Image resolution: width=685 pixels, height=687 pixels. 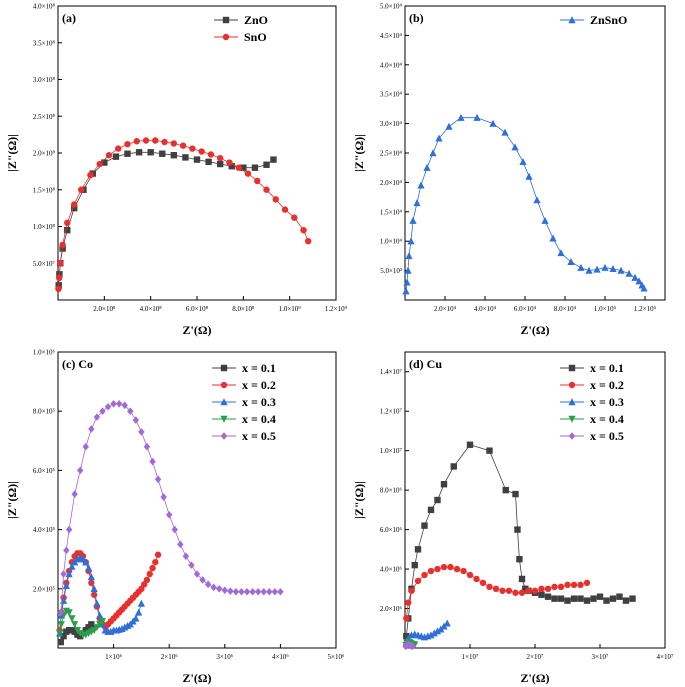 What do you see at coordinates (244, 402) in the screenshot?
I see `legend: x = 0.1 x = 0.2 x = 0.3 x = 0.4 x = 0.5` at bounding box center [244, 402].